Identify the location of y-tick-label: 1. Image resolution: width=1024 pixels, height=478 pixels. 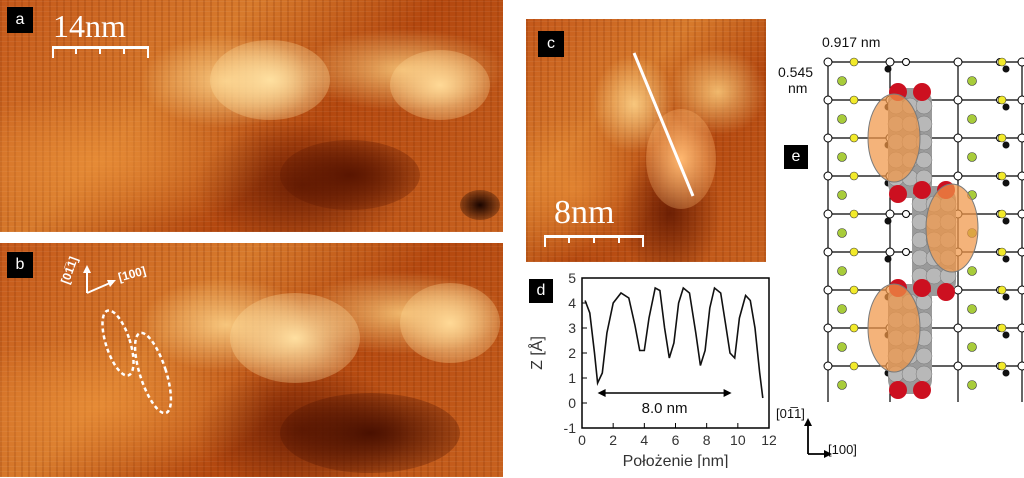
(572, 378).